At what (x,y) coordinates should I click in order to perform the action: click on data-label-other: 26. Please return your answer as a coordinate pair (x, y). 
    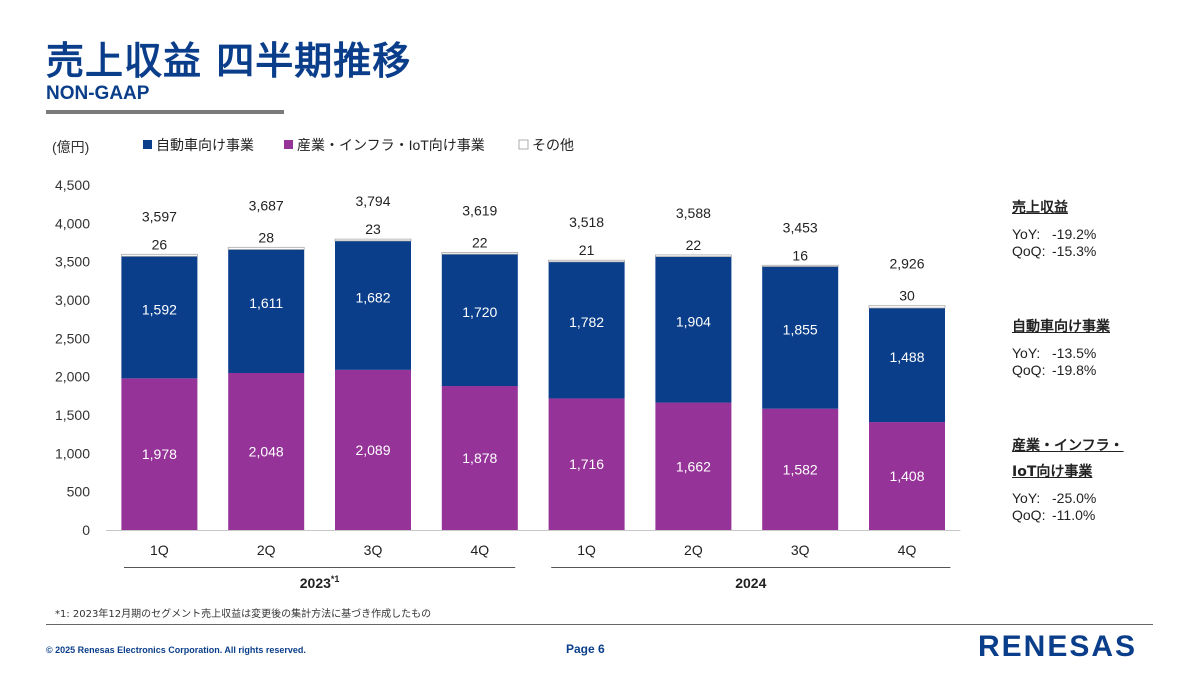
    Looking at the image, I should click on (160, 244).